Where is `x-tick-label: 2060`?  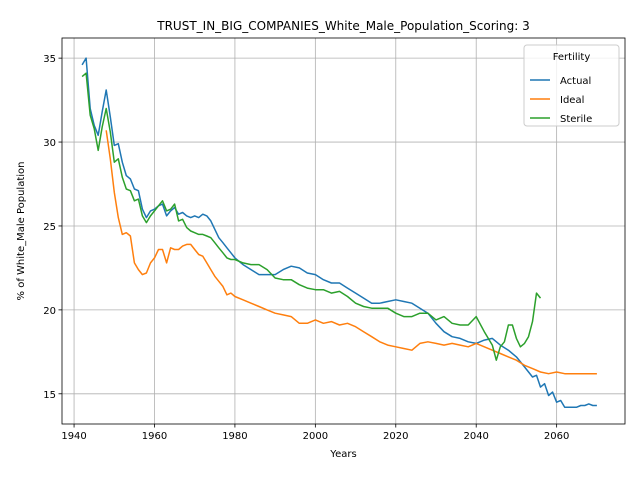 x-tick-label: 2060 is located at coordinates (556, 436).